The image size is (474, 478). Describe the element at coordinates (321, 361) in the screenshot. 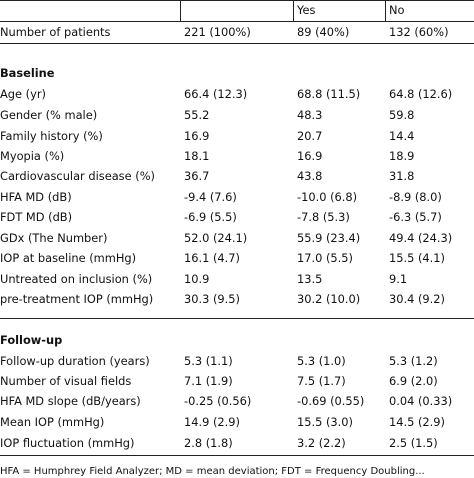

I see `row-value-yes: 5.3 (1.0)` at that location.